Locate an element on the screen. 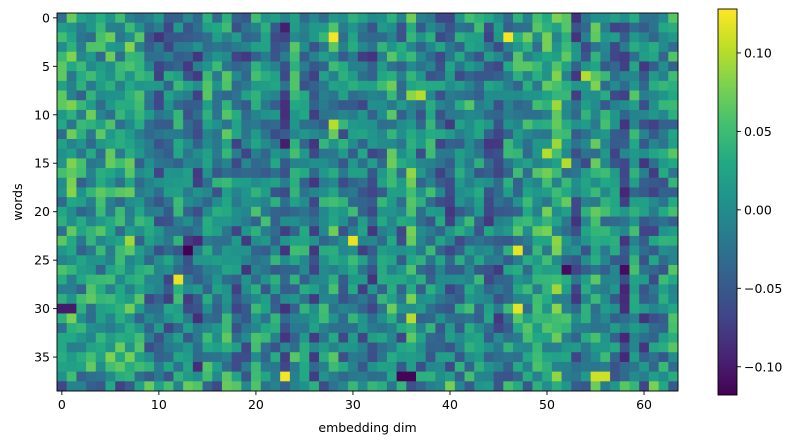 The height and width of the screenshot is (444, 797). colorbar-tick-label: 0.05 is located at coordinates (758, 131).